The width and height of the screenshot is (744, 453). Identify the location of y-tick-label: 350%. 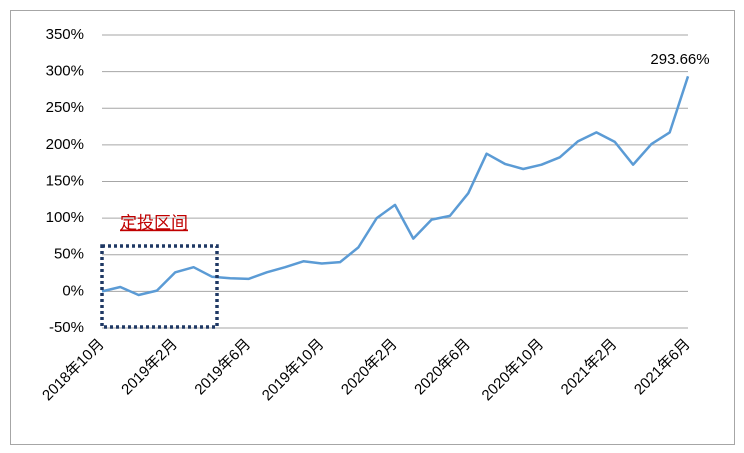
(65, 34).